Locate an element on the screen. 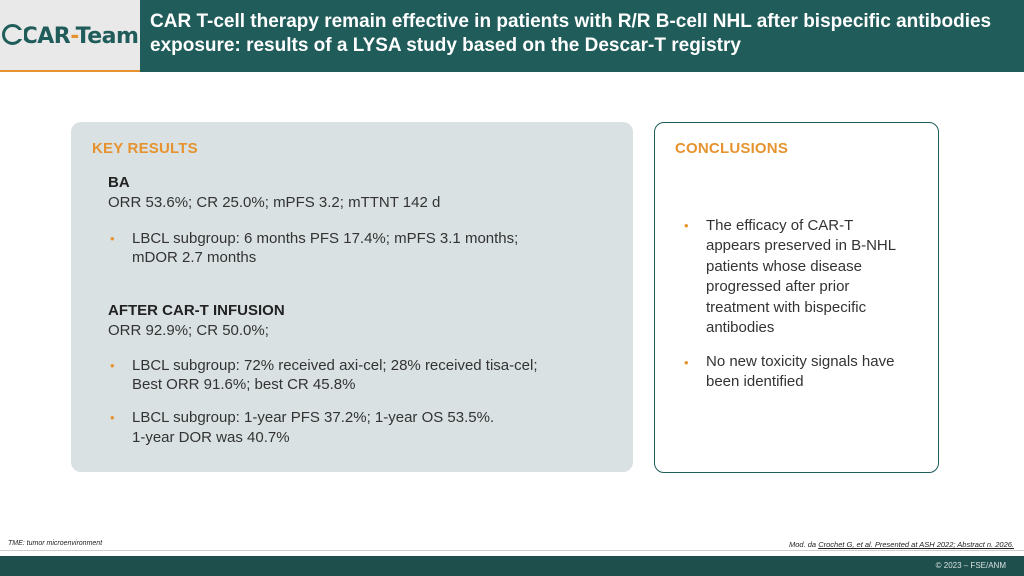 This screenshot has height=576, width=1024. conclusion-1-line-6: antibodies is located at coordinates (740, 327).